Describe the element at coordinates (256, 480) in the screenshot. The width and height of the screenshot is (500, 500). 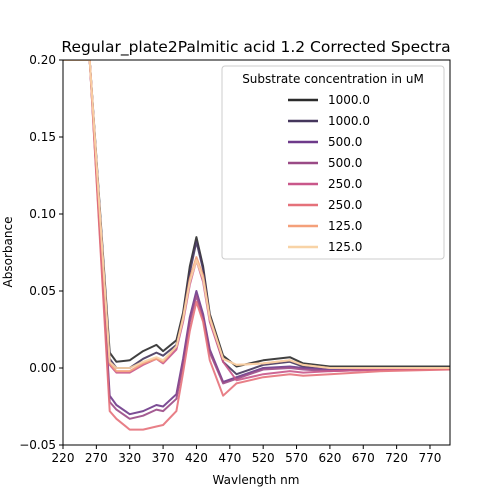
I see `x-axis-label: Wavlength nm` at that location.